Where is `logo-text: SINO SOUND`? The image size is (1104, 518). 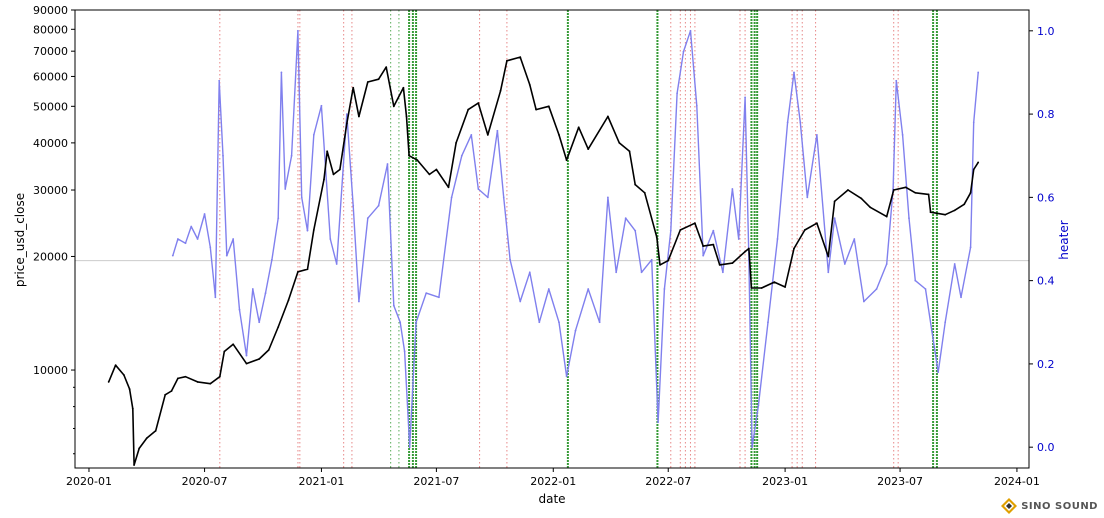
logo-text: SINO SOUND is located at coordinates (1059, 506).